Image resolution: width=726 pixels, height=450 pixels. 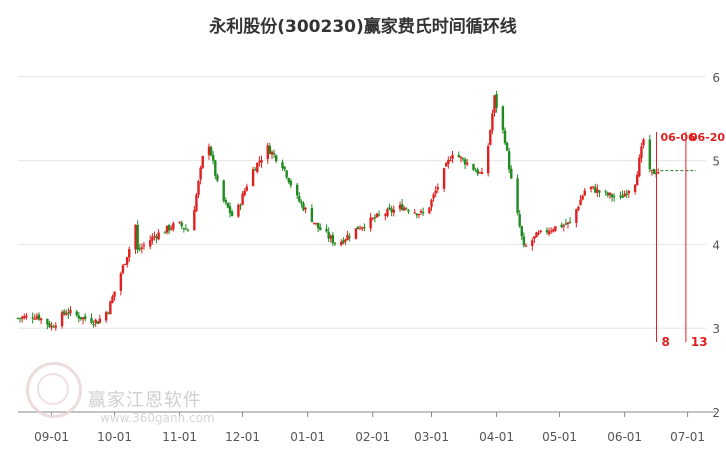 What do you see at coordinates (624, 437) in the screenshot?
I see `x-tick-label: 06-01` at bounding box center [624, 437].